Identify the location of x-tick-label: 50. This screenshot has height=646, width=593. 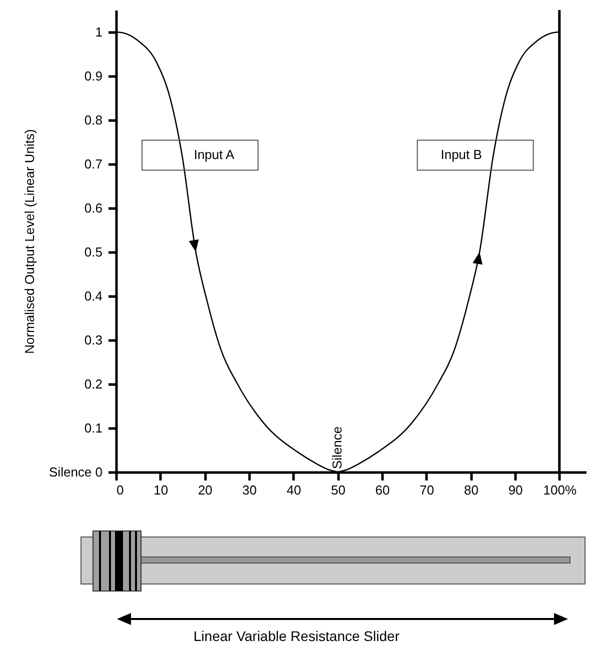
(338, 490).